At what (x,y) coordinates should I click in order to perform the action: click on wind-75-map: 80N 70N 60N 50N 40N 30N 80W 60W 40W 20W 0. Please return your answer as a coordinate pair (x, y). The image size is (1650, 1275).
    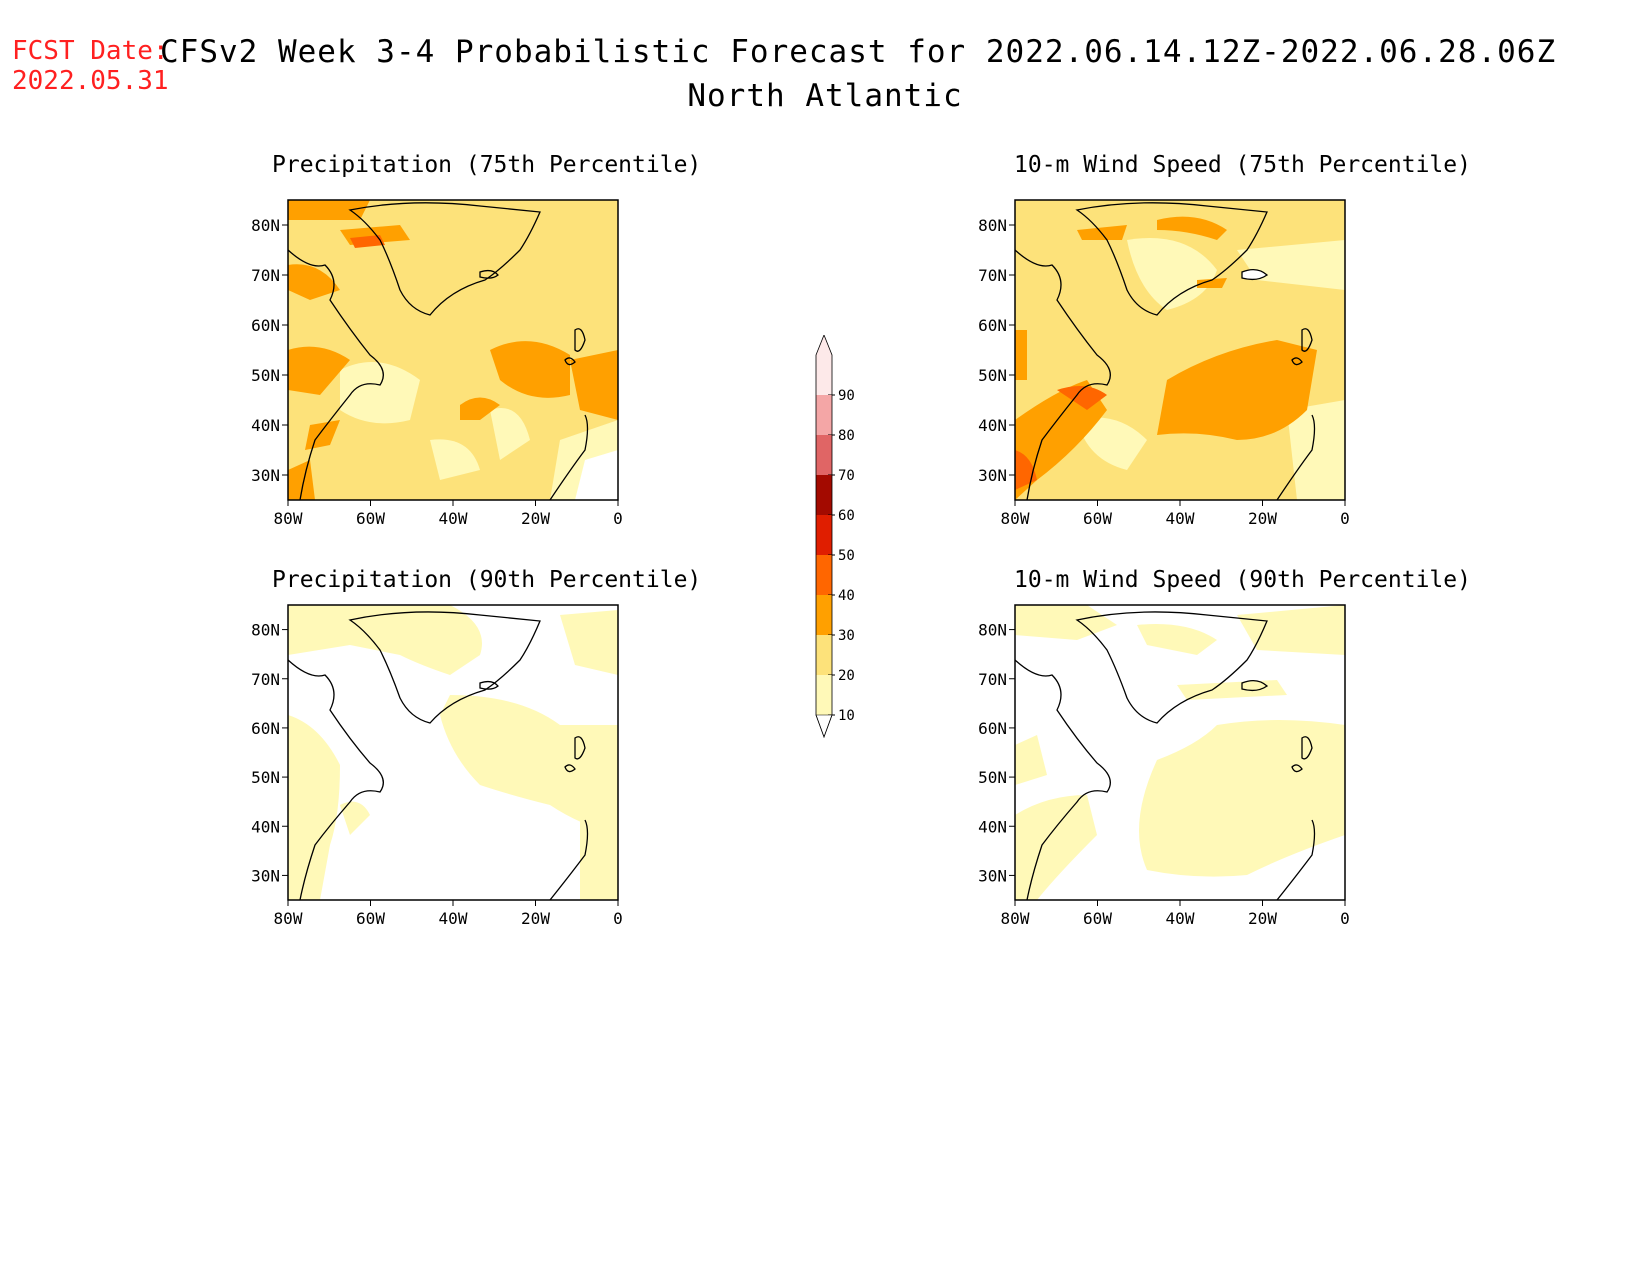
    Looking at the image, I should click on (1164, 363).